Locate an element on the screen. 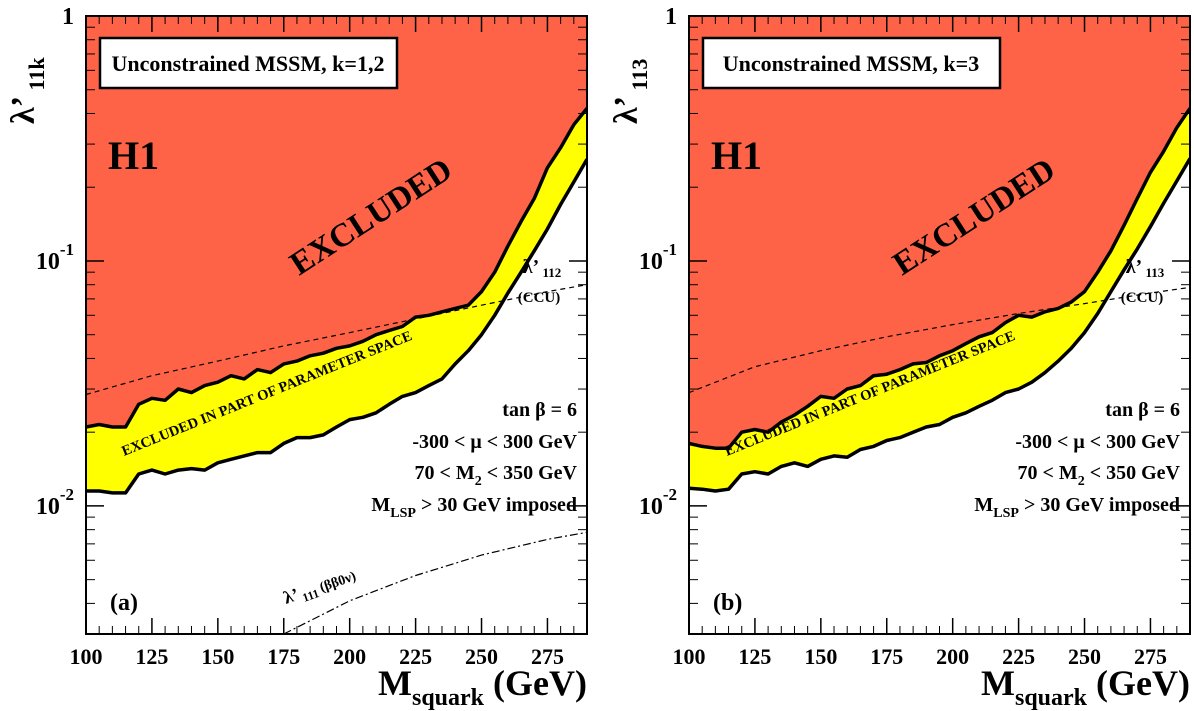 This screenshot has width=1194, height=711. chart-title: Unconstrained MSSM, k=1,2 is located at coordinates (248, 63).